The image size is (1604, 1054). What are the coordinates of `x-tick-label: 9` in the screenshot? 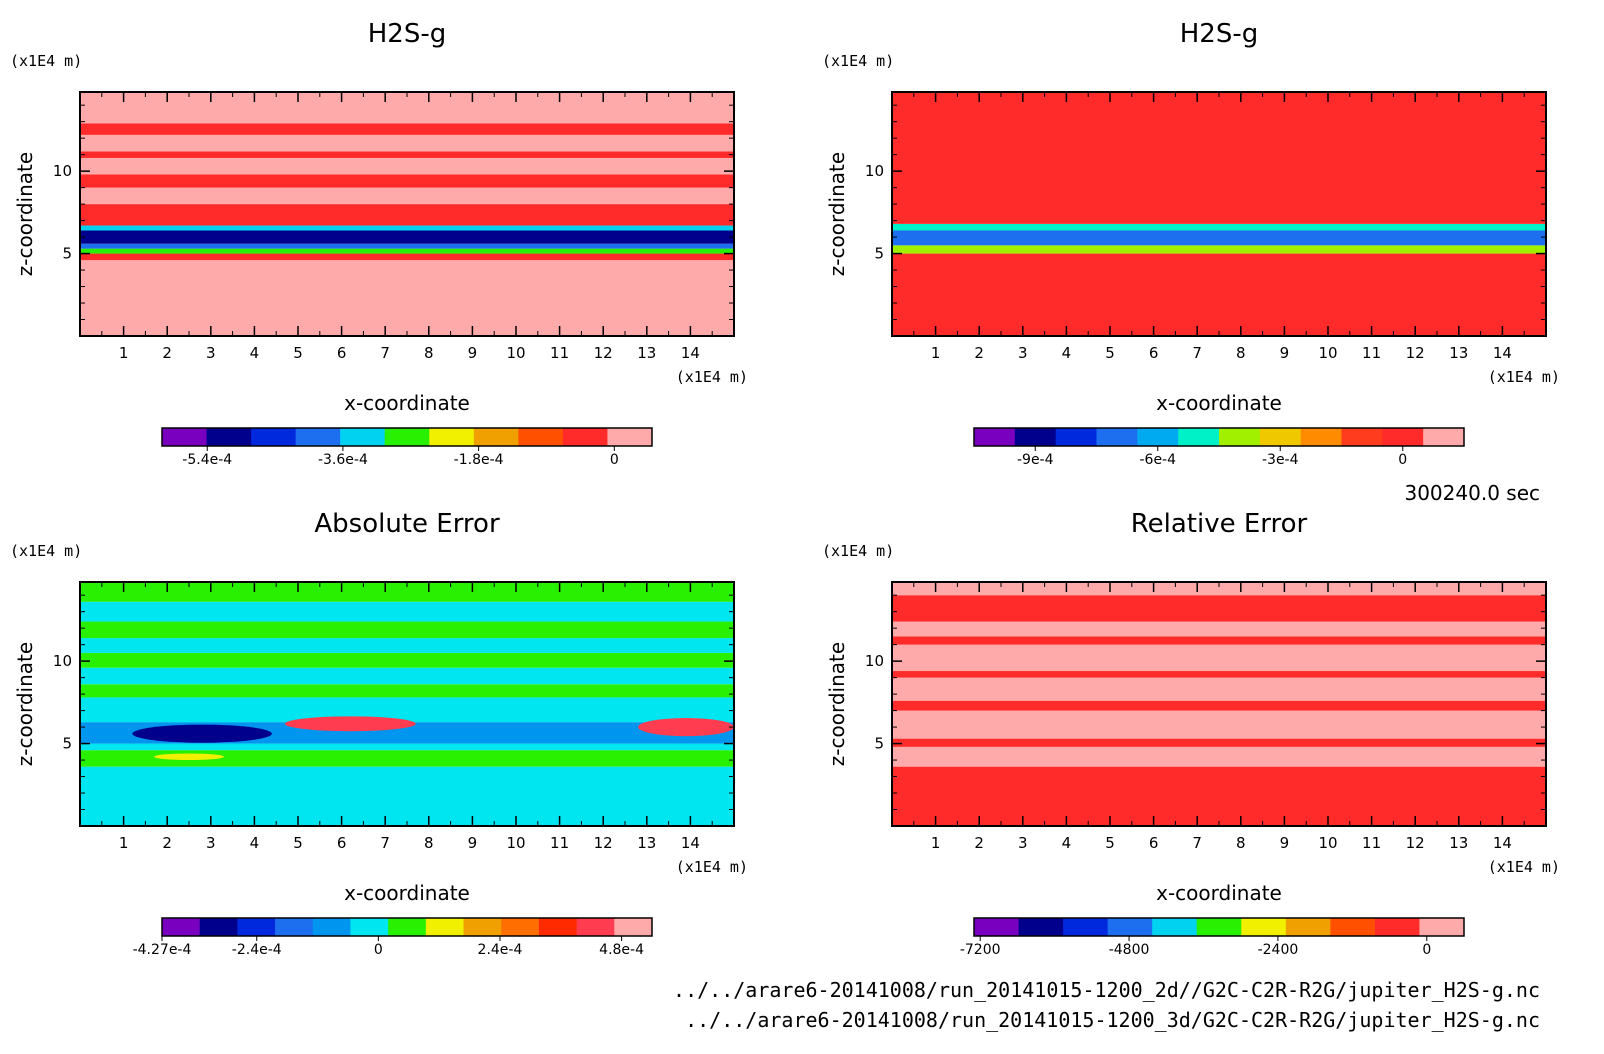 It's located at (1285, 843).